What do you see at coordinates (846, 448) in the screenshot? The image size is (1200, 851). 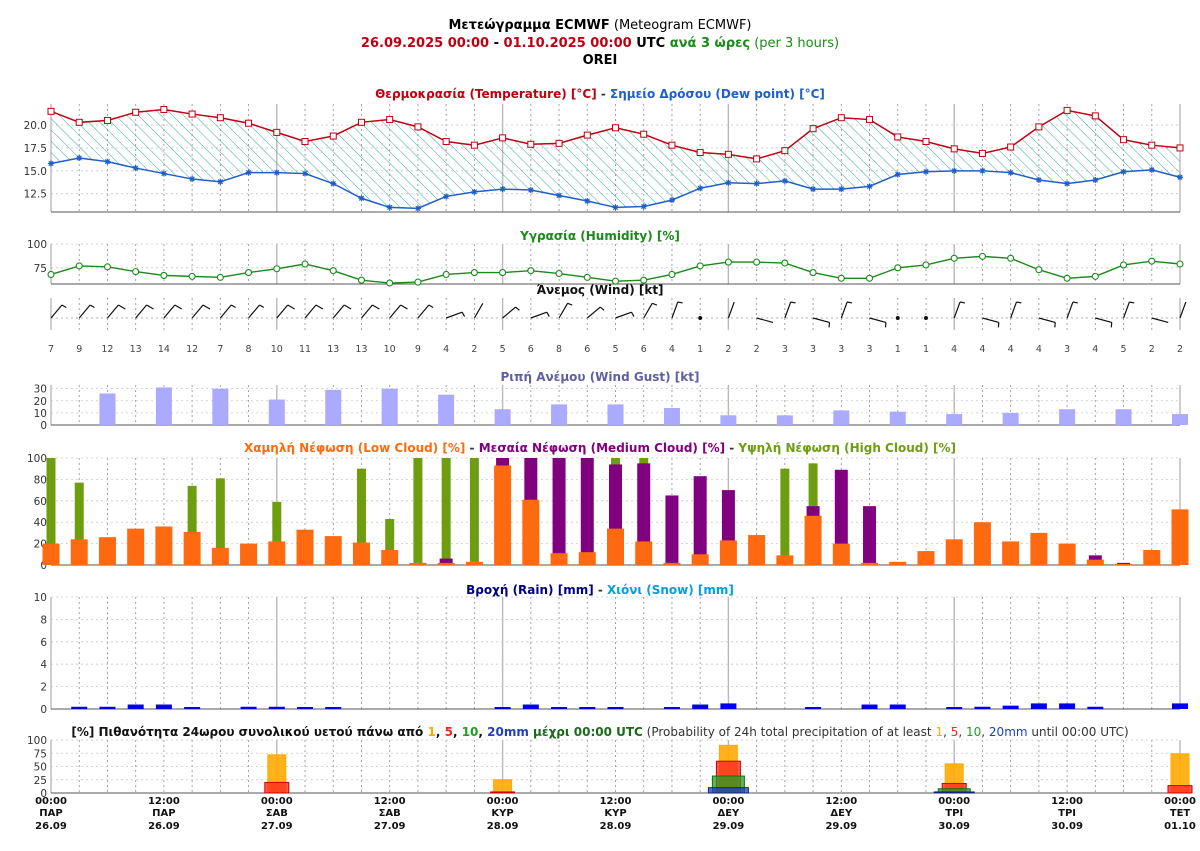 I see `cloud-panel-title-part: Υψηλή Νέφωση (High Cloud) [%]` at bounding box center [846, 448].